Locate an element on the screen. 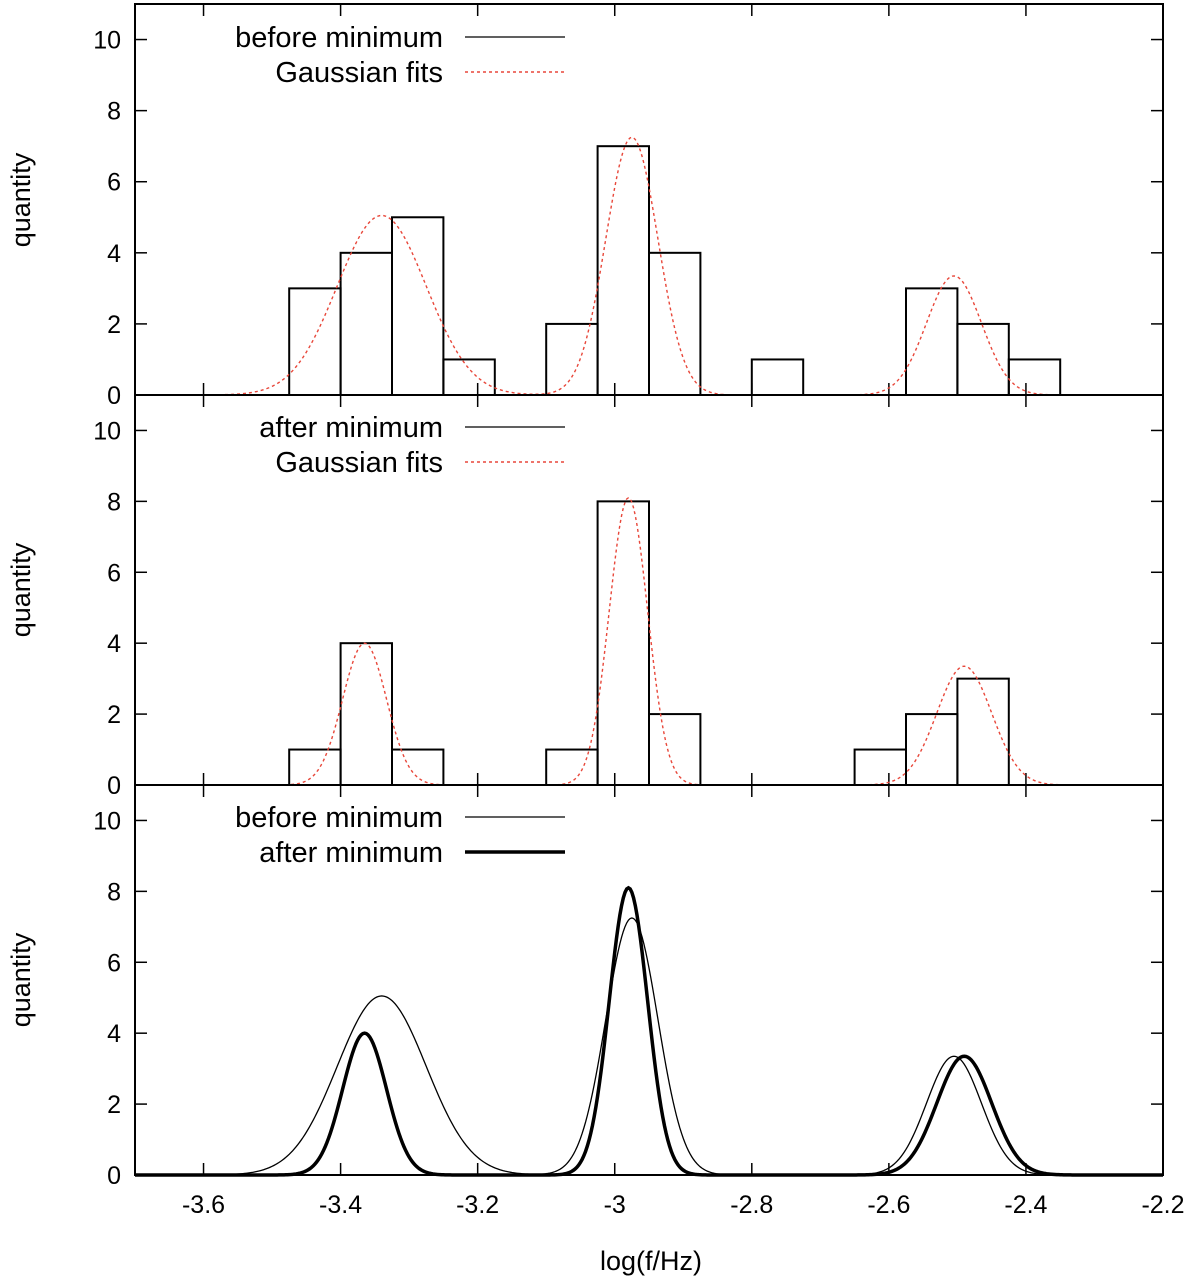 This screenshot has height=1287, width=1200. x-axis-title: log(f/Hz) is located at coordinates (651, 1261).